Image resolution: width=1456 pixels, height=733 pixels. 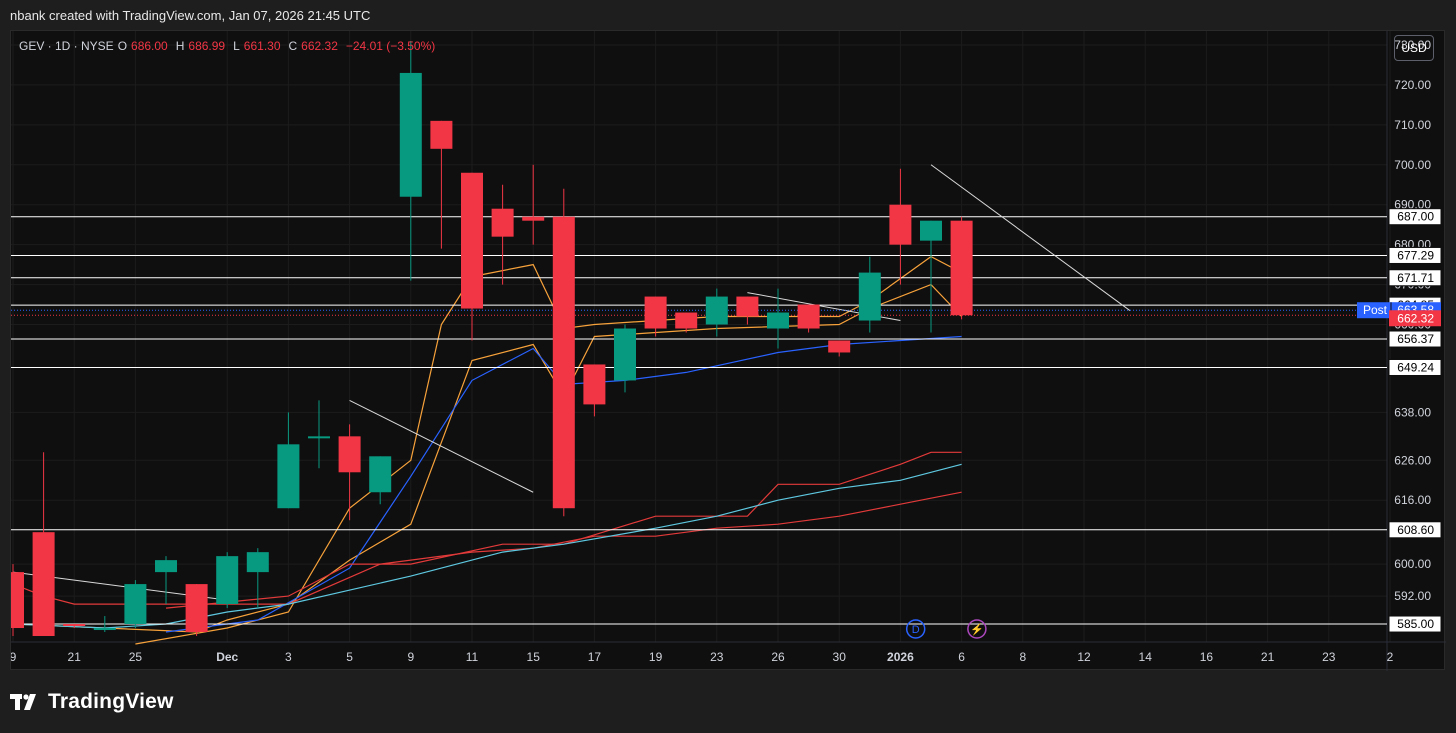 I want to click on earnings-marker-letter: ⚡, so click(x=977, y=629).